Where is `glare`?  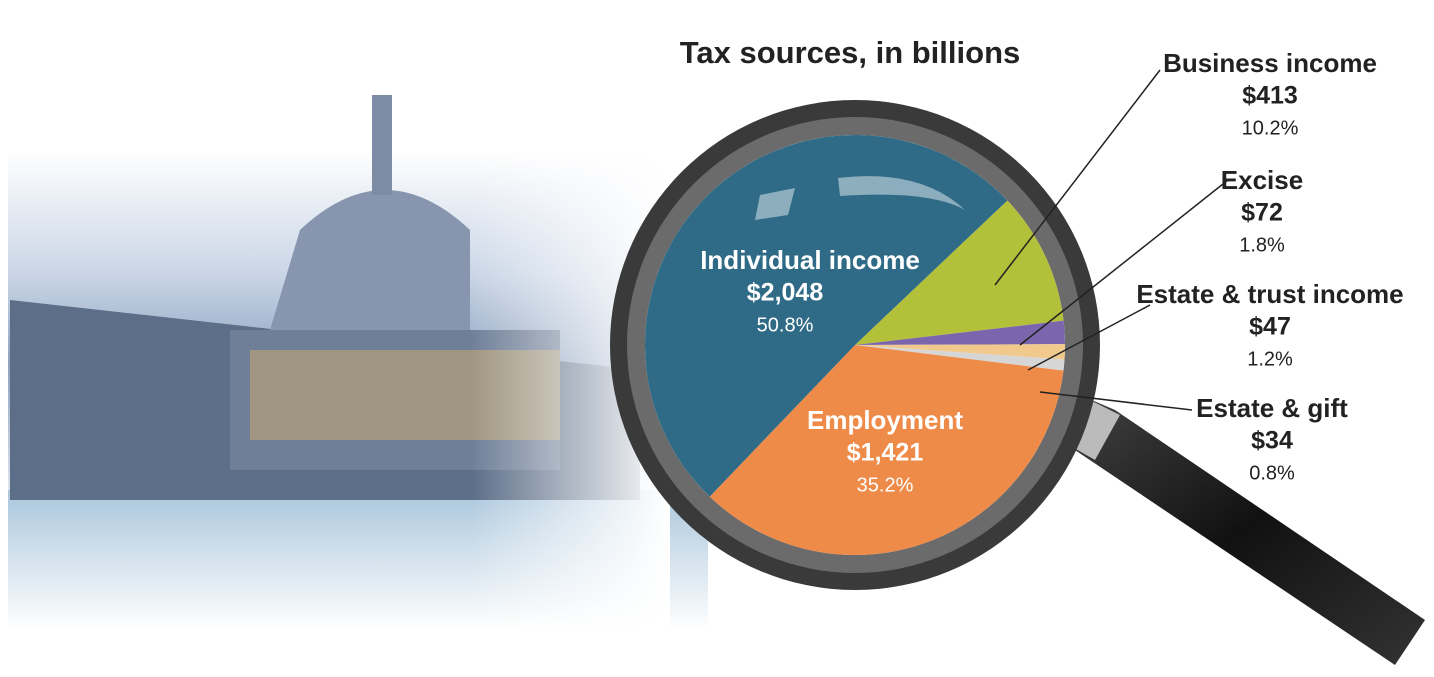 glare is located at coordinates (860, 198).